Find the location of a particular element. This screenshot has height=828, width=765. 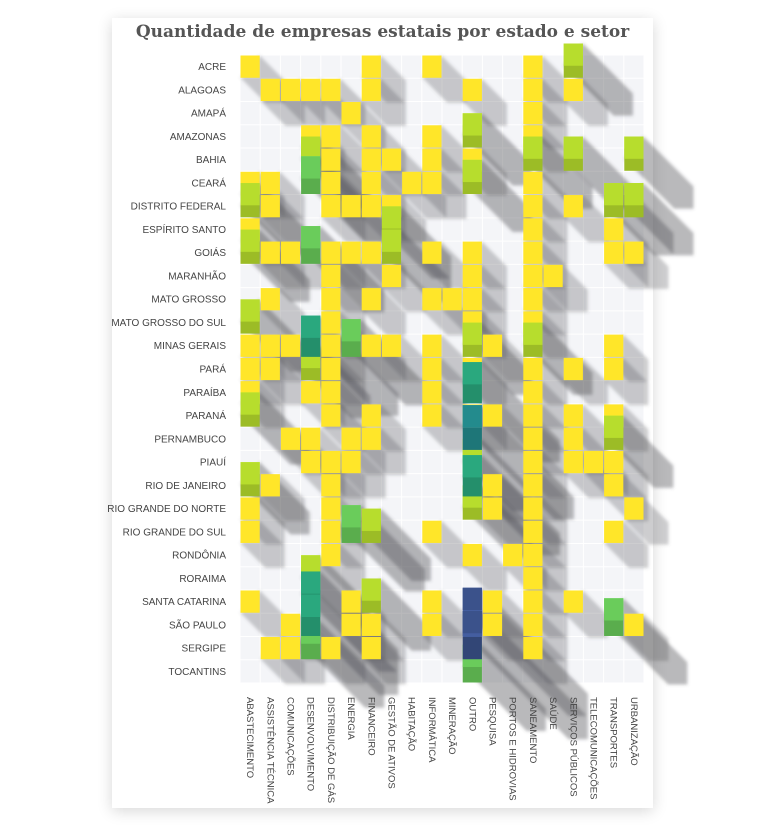

column-label: PESQUISA is located at coordinates (492, 721).